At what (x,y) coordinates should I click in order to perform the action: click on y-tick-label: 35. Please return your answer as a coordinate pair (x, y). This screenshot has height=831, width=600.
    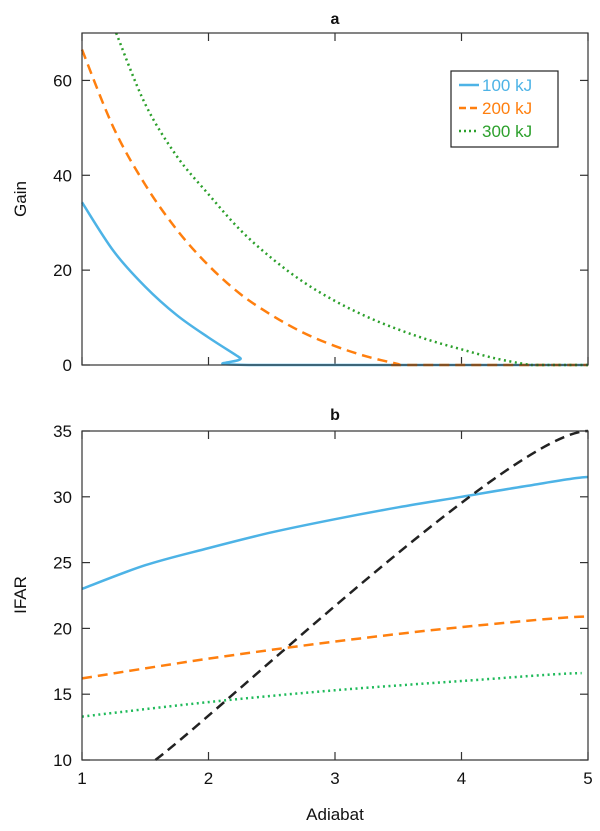
    Looking at the image, I should click on (62, 431).